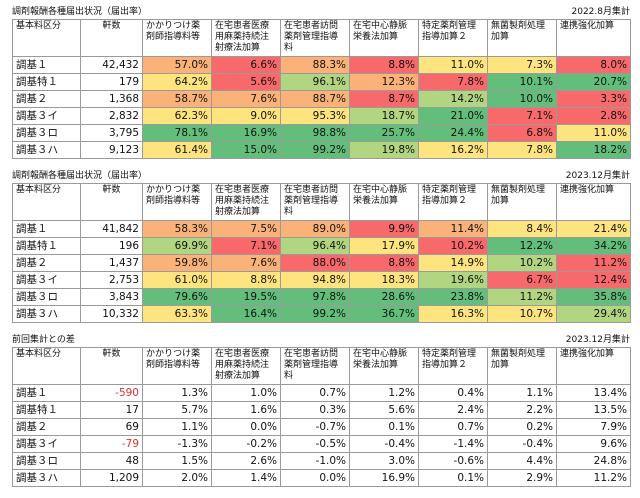  Describe the element at coordinates (246, 229) in the screenshot. I see `value-cell: 7.5%` at that location.